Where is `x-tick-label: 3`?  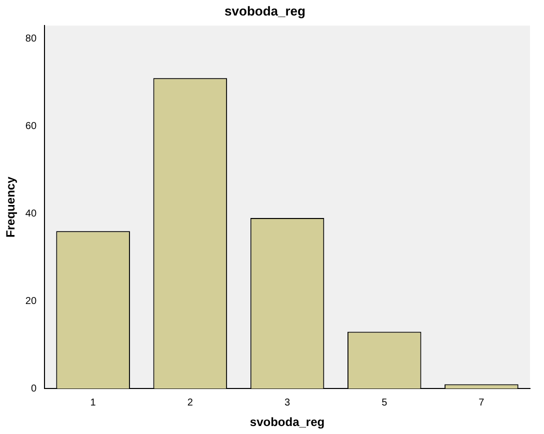
x-tick-label: 3 is located at coordinates (287, 402).